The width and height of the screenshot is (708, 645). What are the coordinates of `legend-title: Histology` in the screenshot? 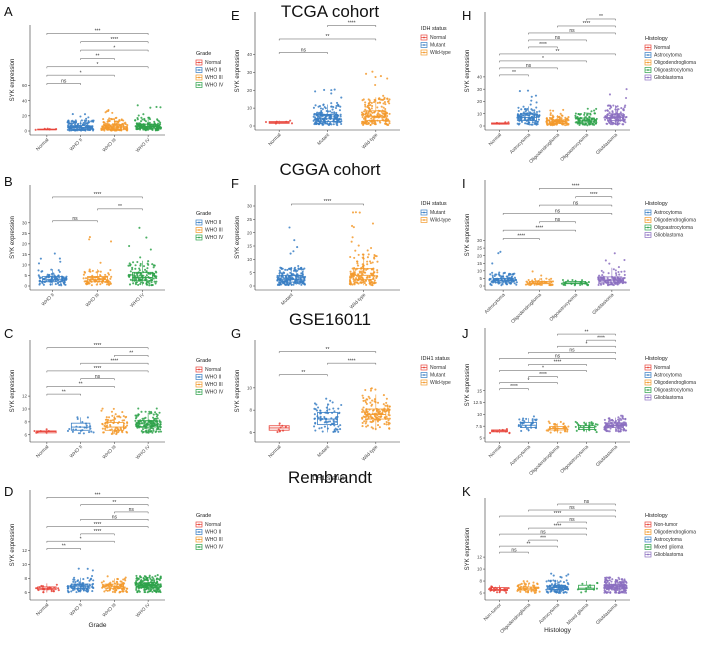 It's located at (656, 39).